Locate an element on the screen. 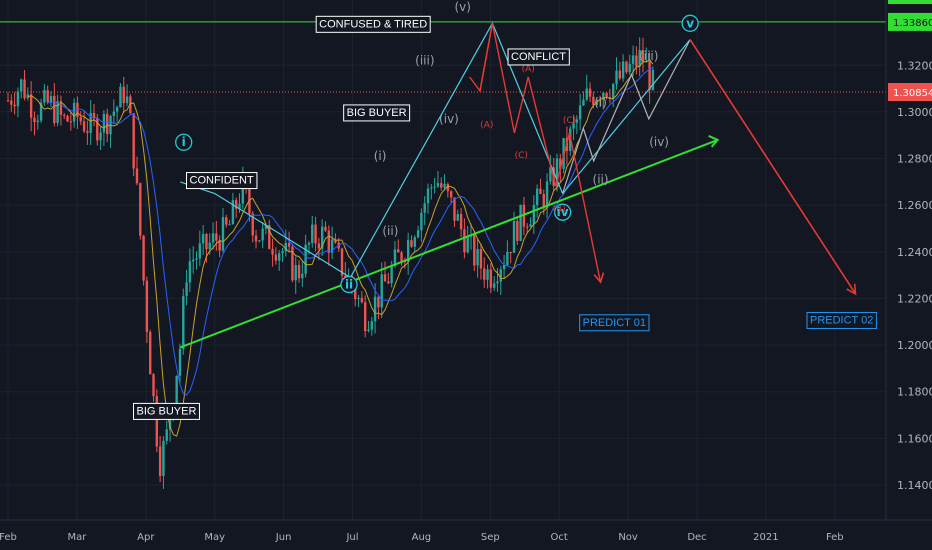  y-tick-label: 1.16000 is located at coordinates (914, 438).